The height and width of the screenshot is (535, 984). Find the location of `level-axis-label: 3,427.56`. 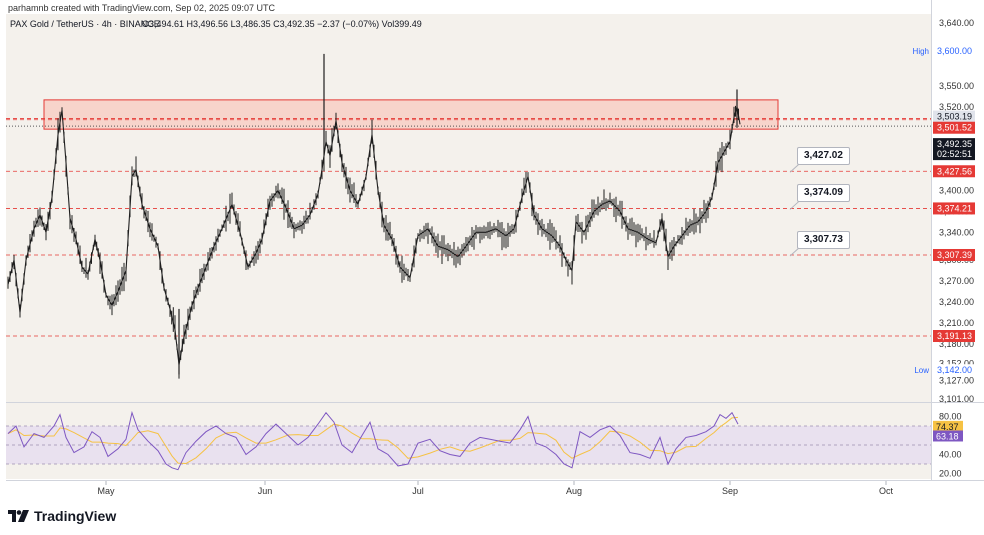

level-axis-label: 3,427.56 is located at coordinates (954, 171).